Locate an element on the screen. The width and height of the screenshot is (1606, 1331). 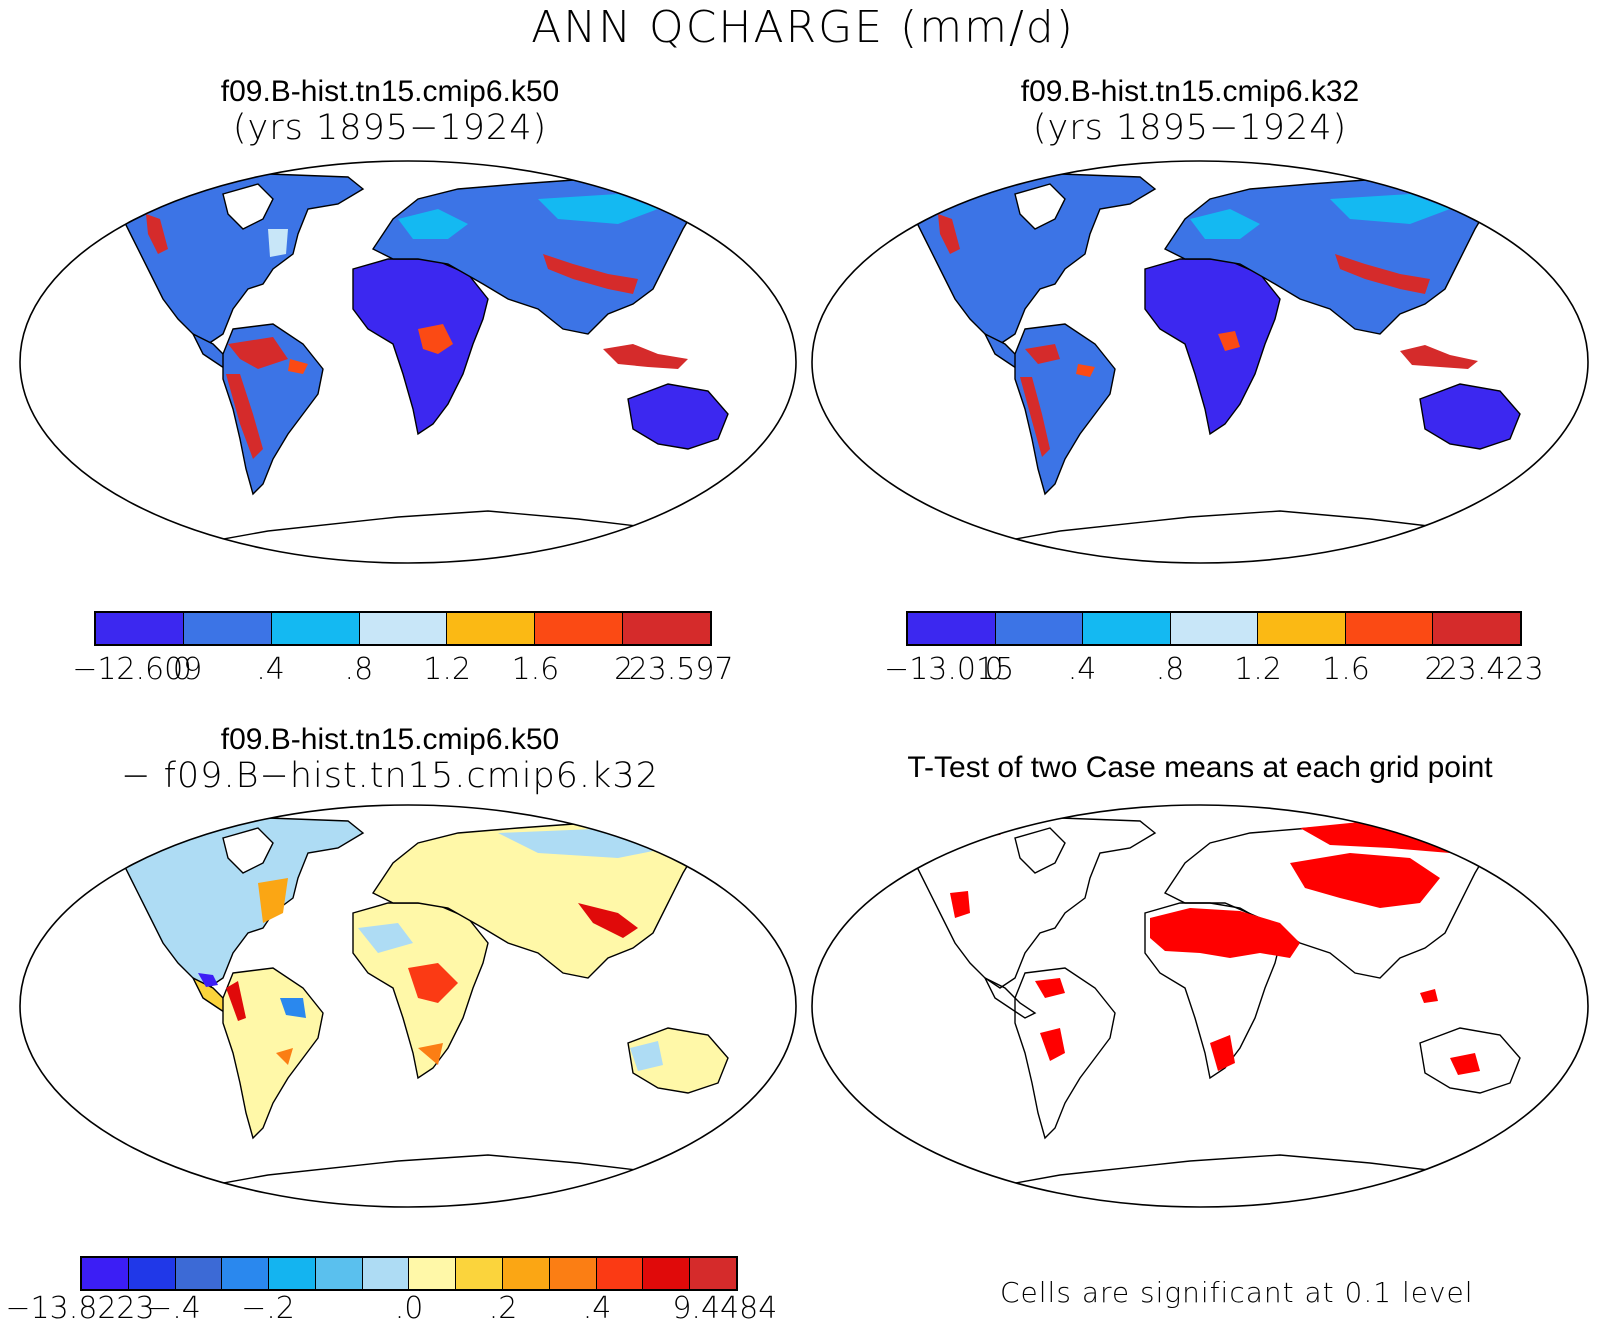
colorbar-case-k32 is located at coordinates (1214, 628).